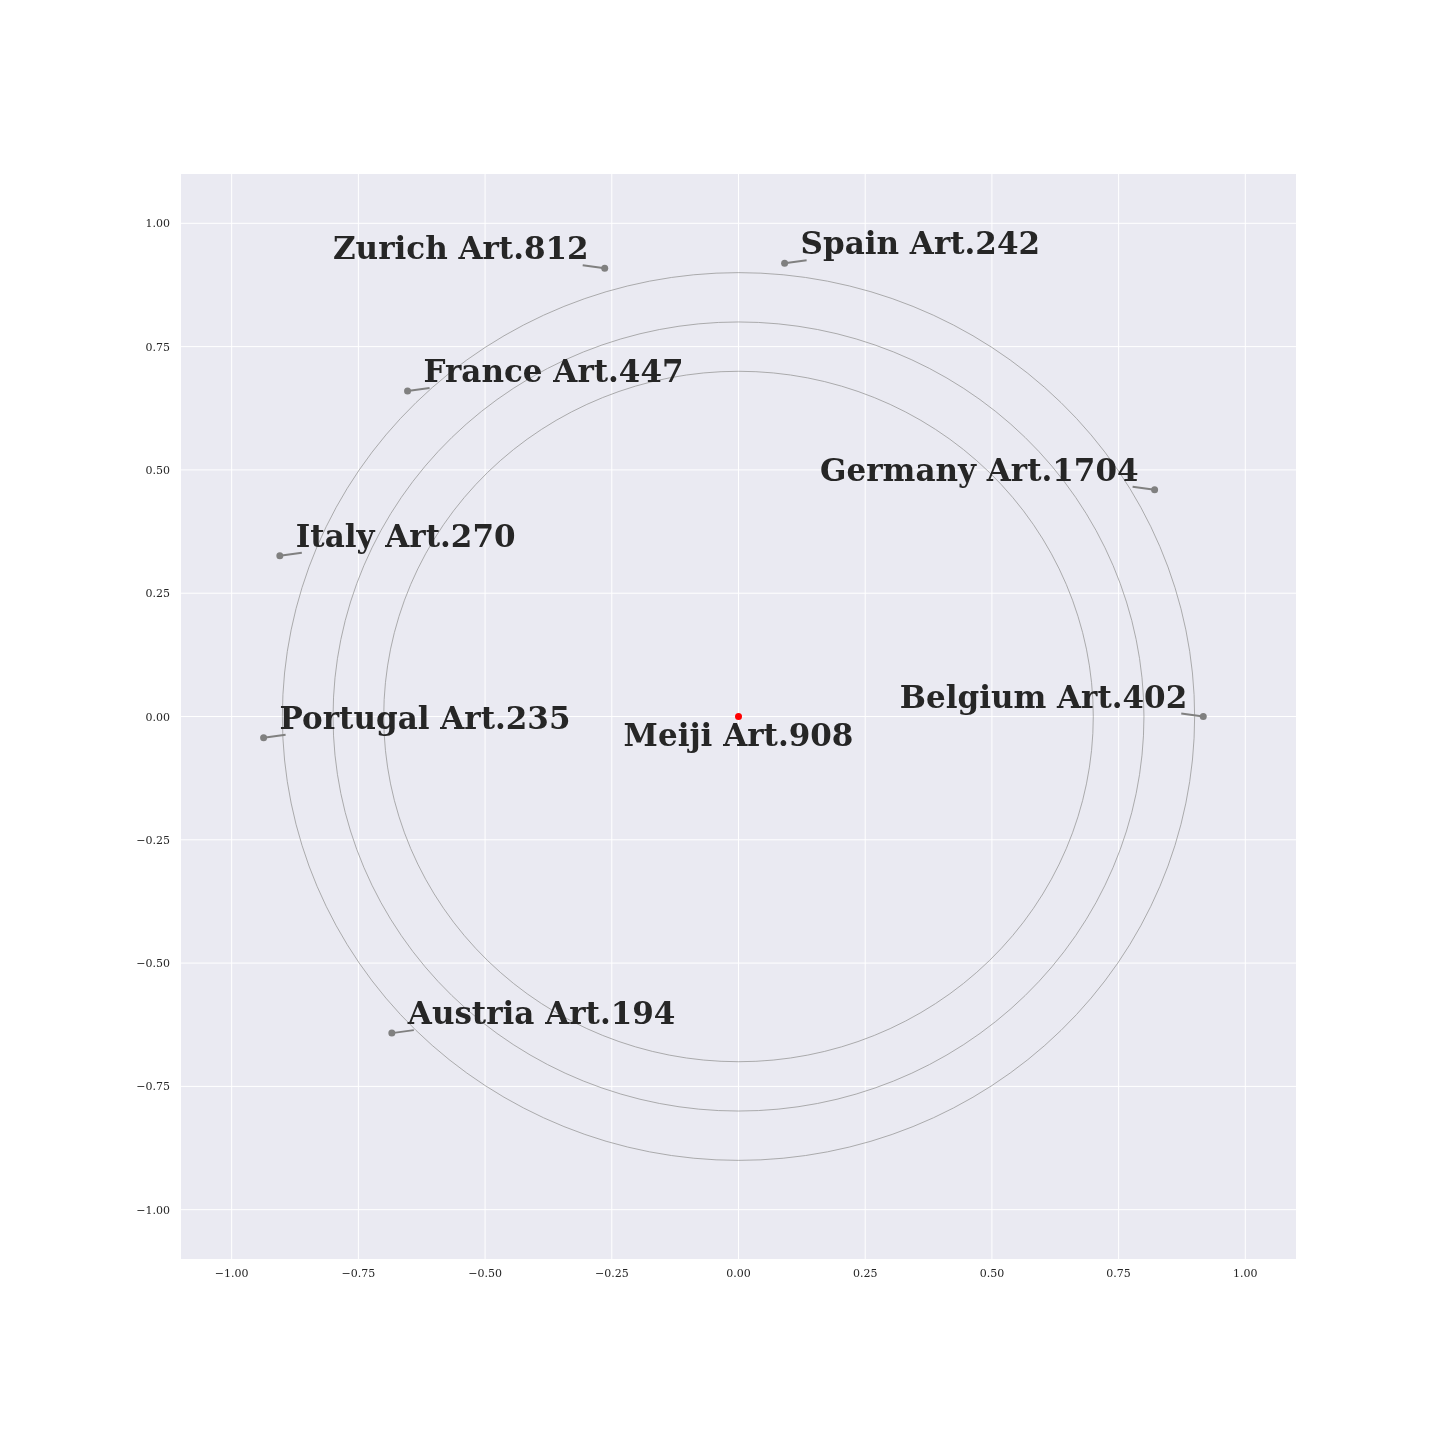  Describe the element at coordinates (153, 1210) in the screenshot. I see `y-tick-label: −1.00` at that location.